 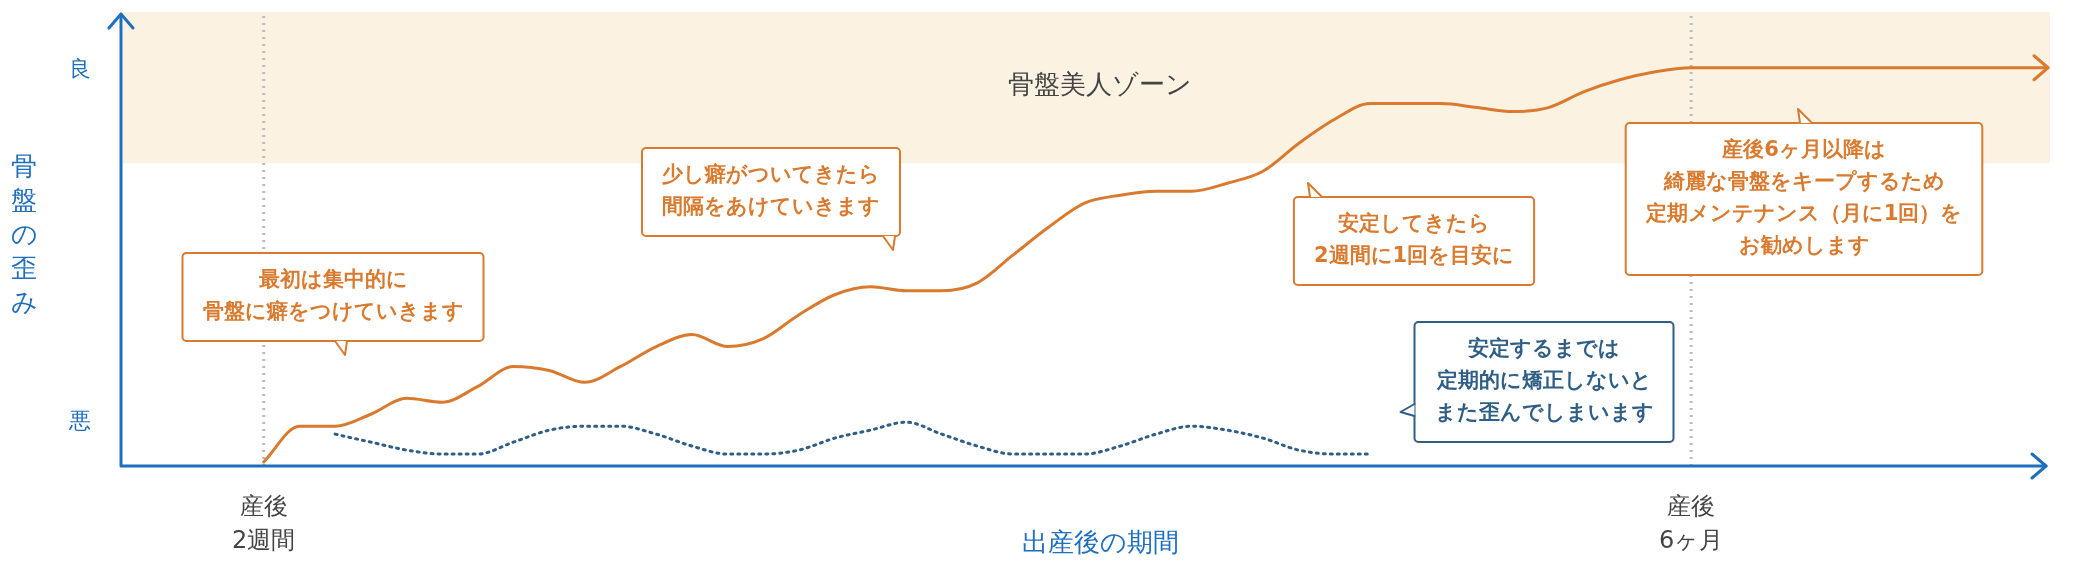 What do you see at coordinates (24, 233) in the screenshot?
I see `y-axis-title: 骨盤の歪み` at bounding box center [24, 233].